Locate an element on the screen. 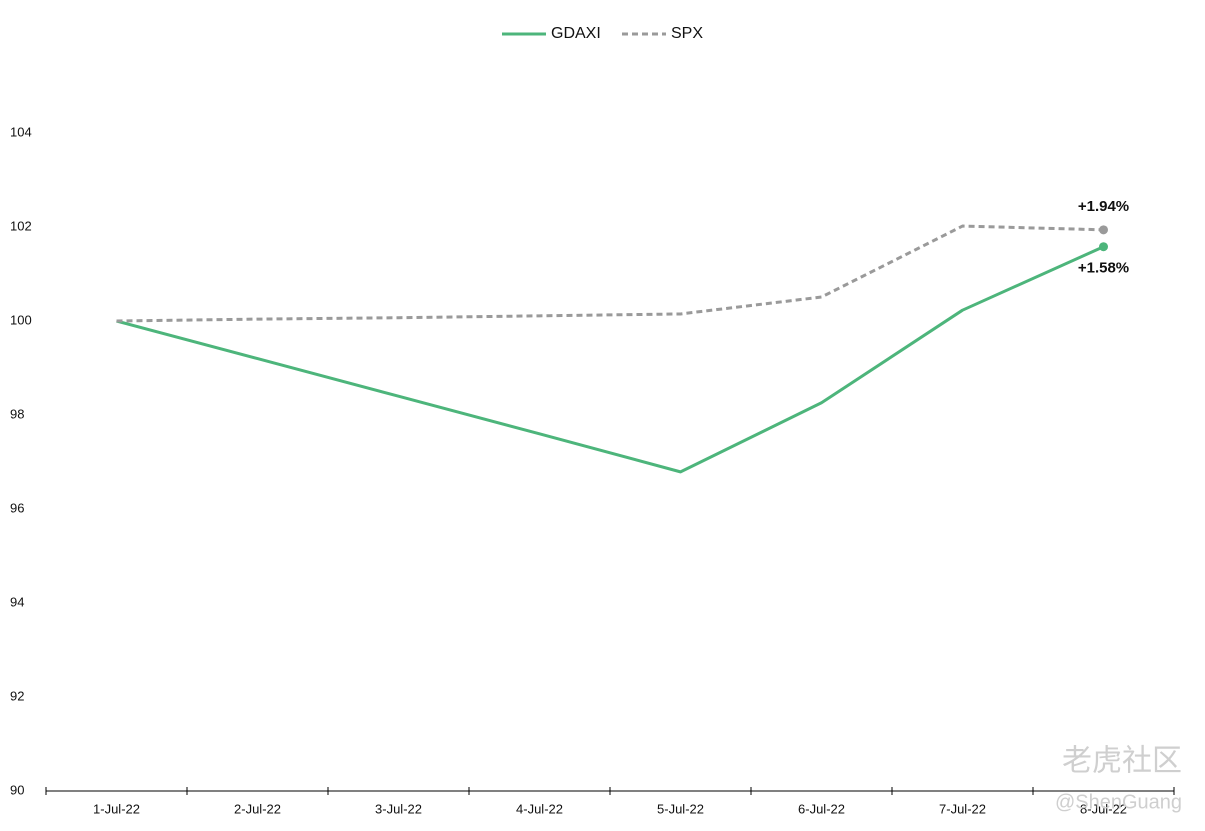 The width and height of the screenshot is (1205, 831). y-tick-label: 100 is located at coordinates (21, 319).